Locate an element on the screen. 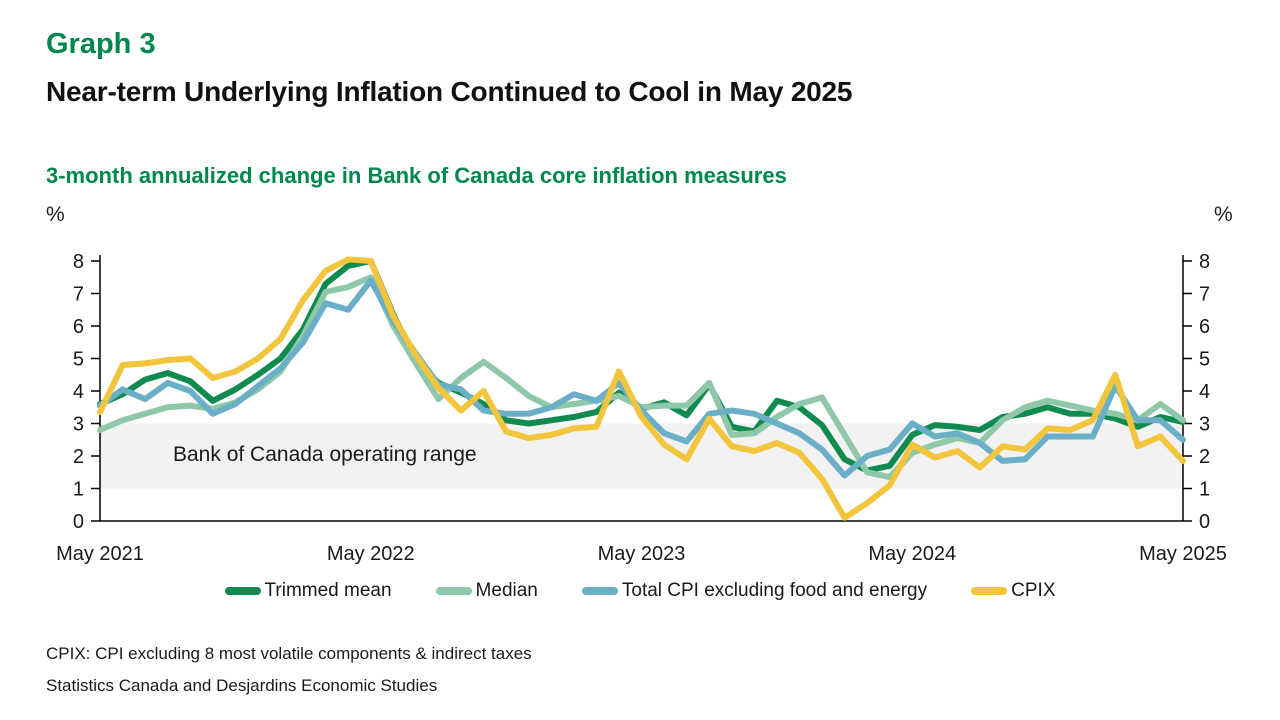 The image size is (1280, 720). legend-label: Total CPI excluding food and energy is located at coordinates (774, 590).